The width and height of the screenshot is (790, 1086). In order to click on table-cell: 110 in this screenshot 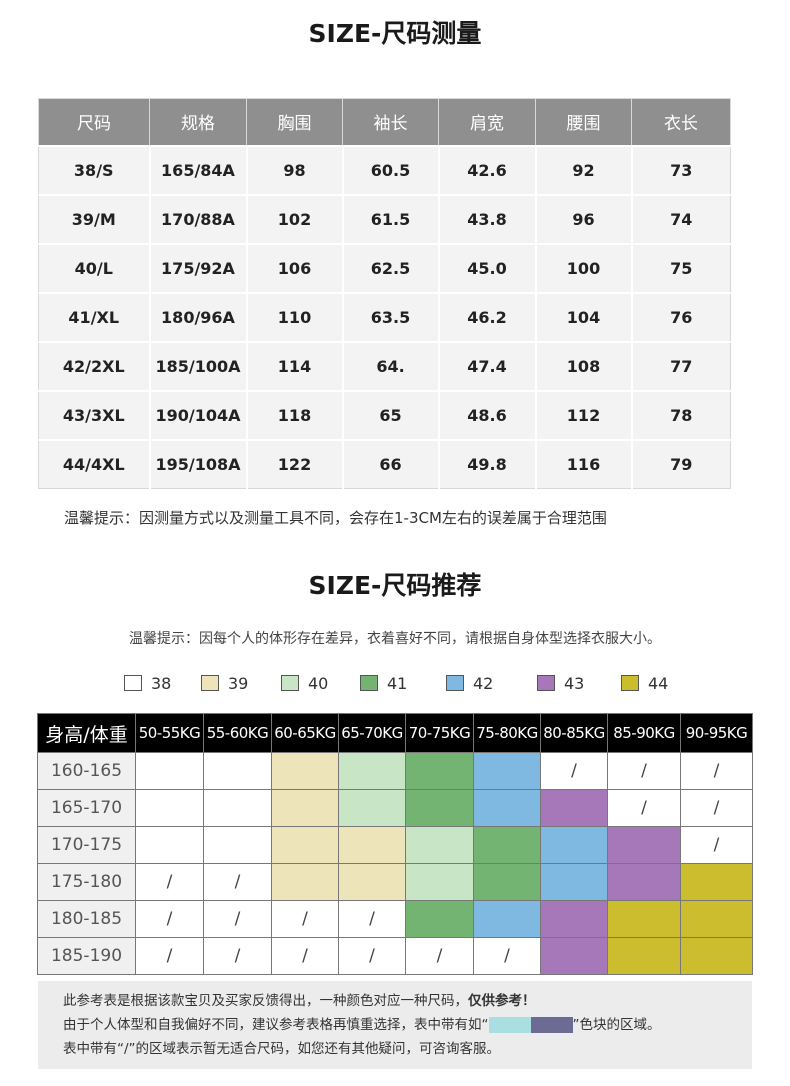, I will do `click(294, 317)`.